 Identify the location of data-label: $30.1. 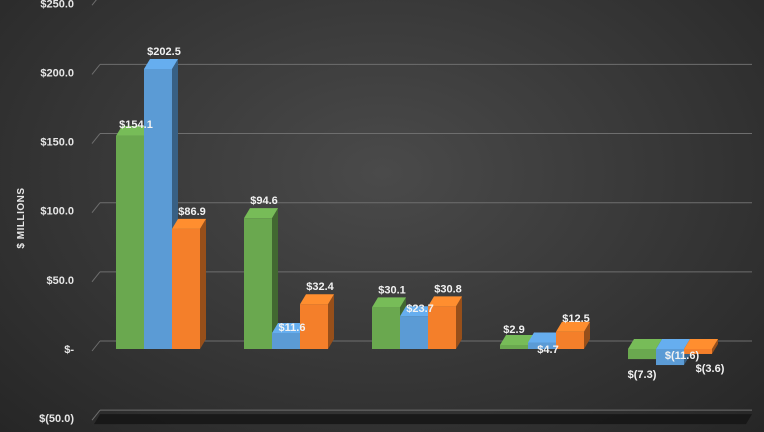
(392, 290).